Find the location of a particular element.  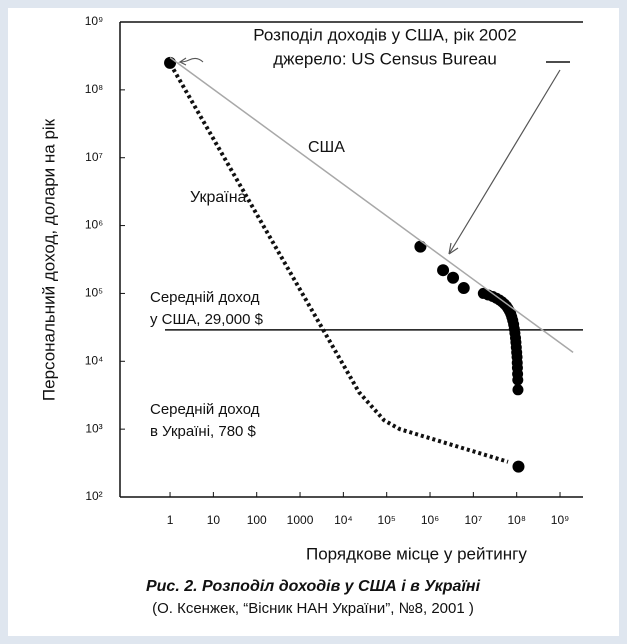

chart-title: Розподіл доходів у США, рік 2002 is located at coordinates (384, 34).